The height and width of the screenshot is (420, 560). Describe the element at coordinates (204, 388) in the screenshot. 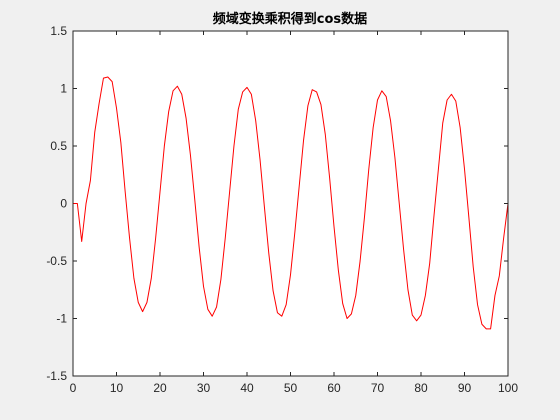

I see `x-tick-label: 30` at that location.